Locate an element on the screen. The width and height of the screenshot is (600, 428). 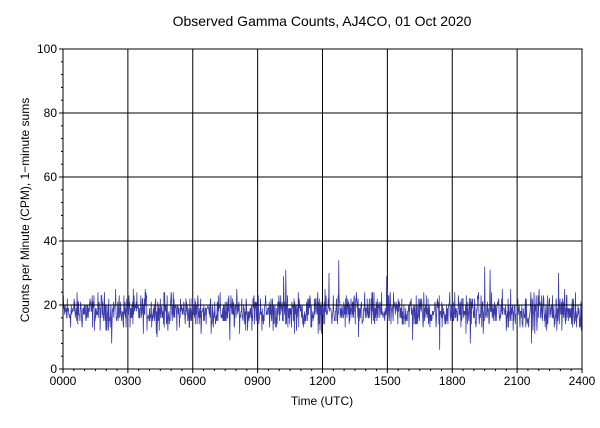
x-tick-label: 1200 is located at coordinates (322, 381).